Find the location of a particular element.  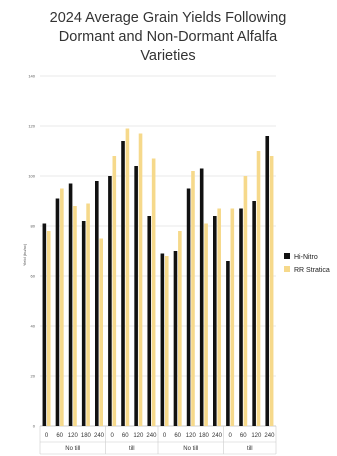

y-tick-label: 80 is located at coordinates (33, 226).